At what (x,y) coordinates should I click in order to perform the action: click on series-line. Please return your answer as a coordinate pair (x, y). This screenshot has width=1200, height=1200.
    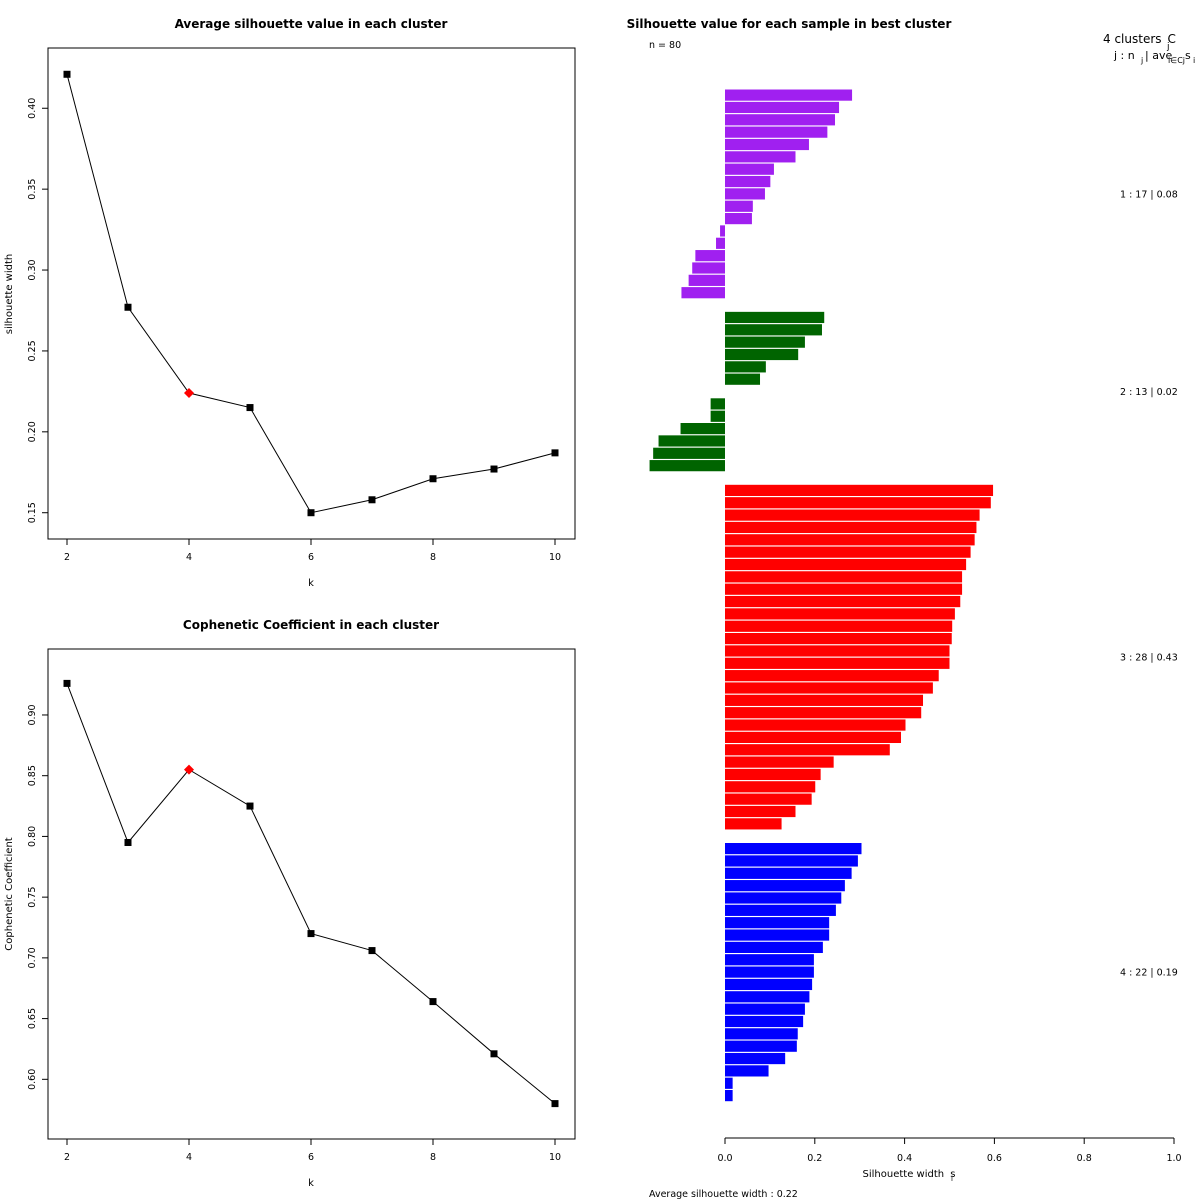
    Looking at the image, I should click on (311, 893).